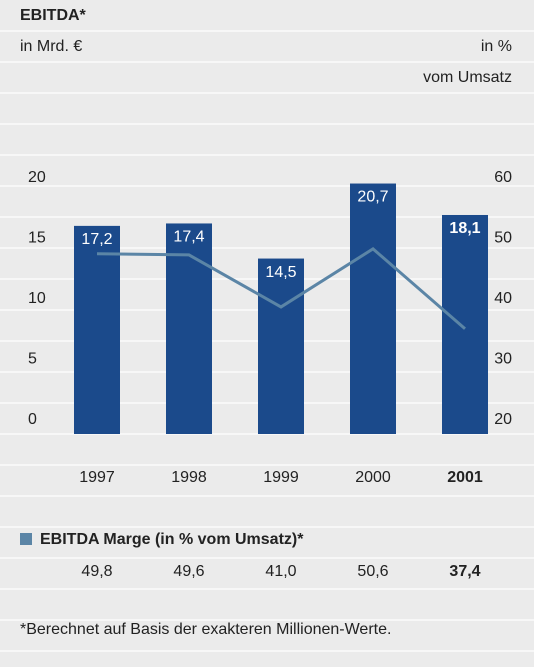 The image size is (534, 667). I want to click on margin-value: 49,8, so click(96, 571).